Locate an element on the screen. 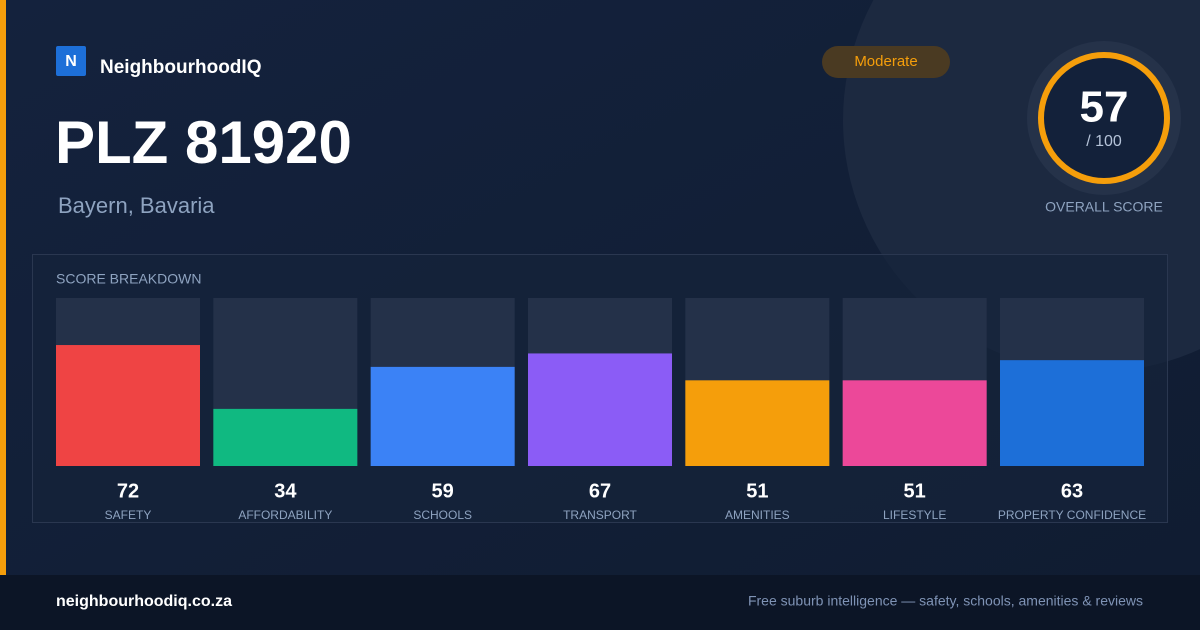 This screenshot has height=630, width=1200. value-label: 34 is located at coordinates (285, 491).